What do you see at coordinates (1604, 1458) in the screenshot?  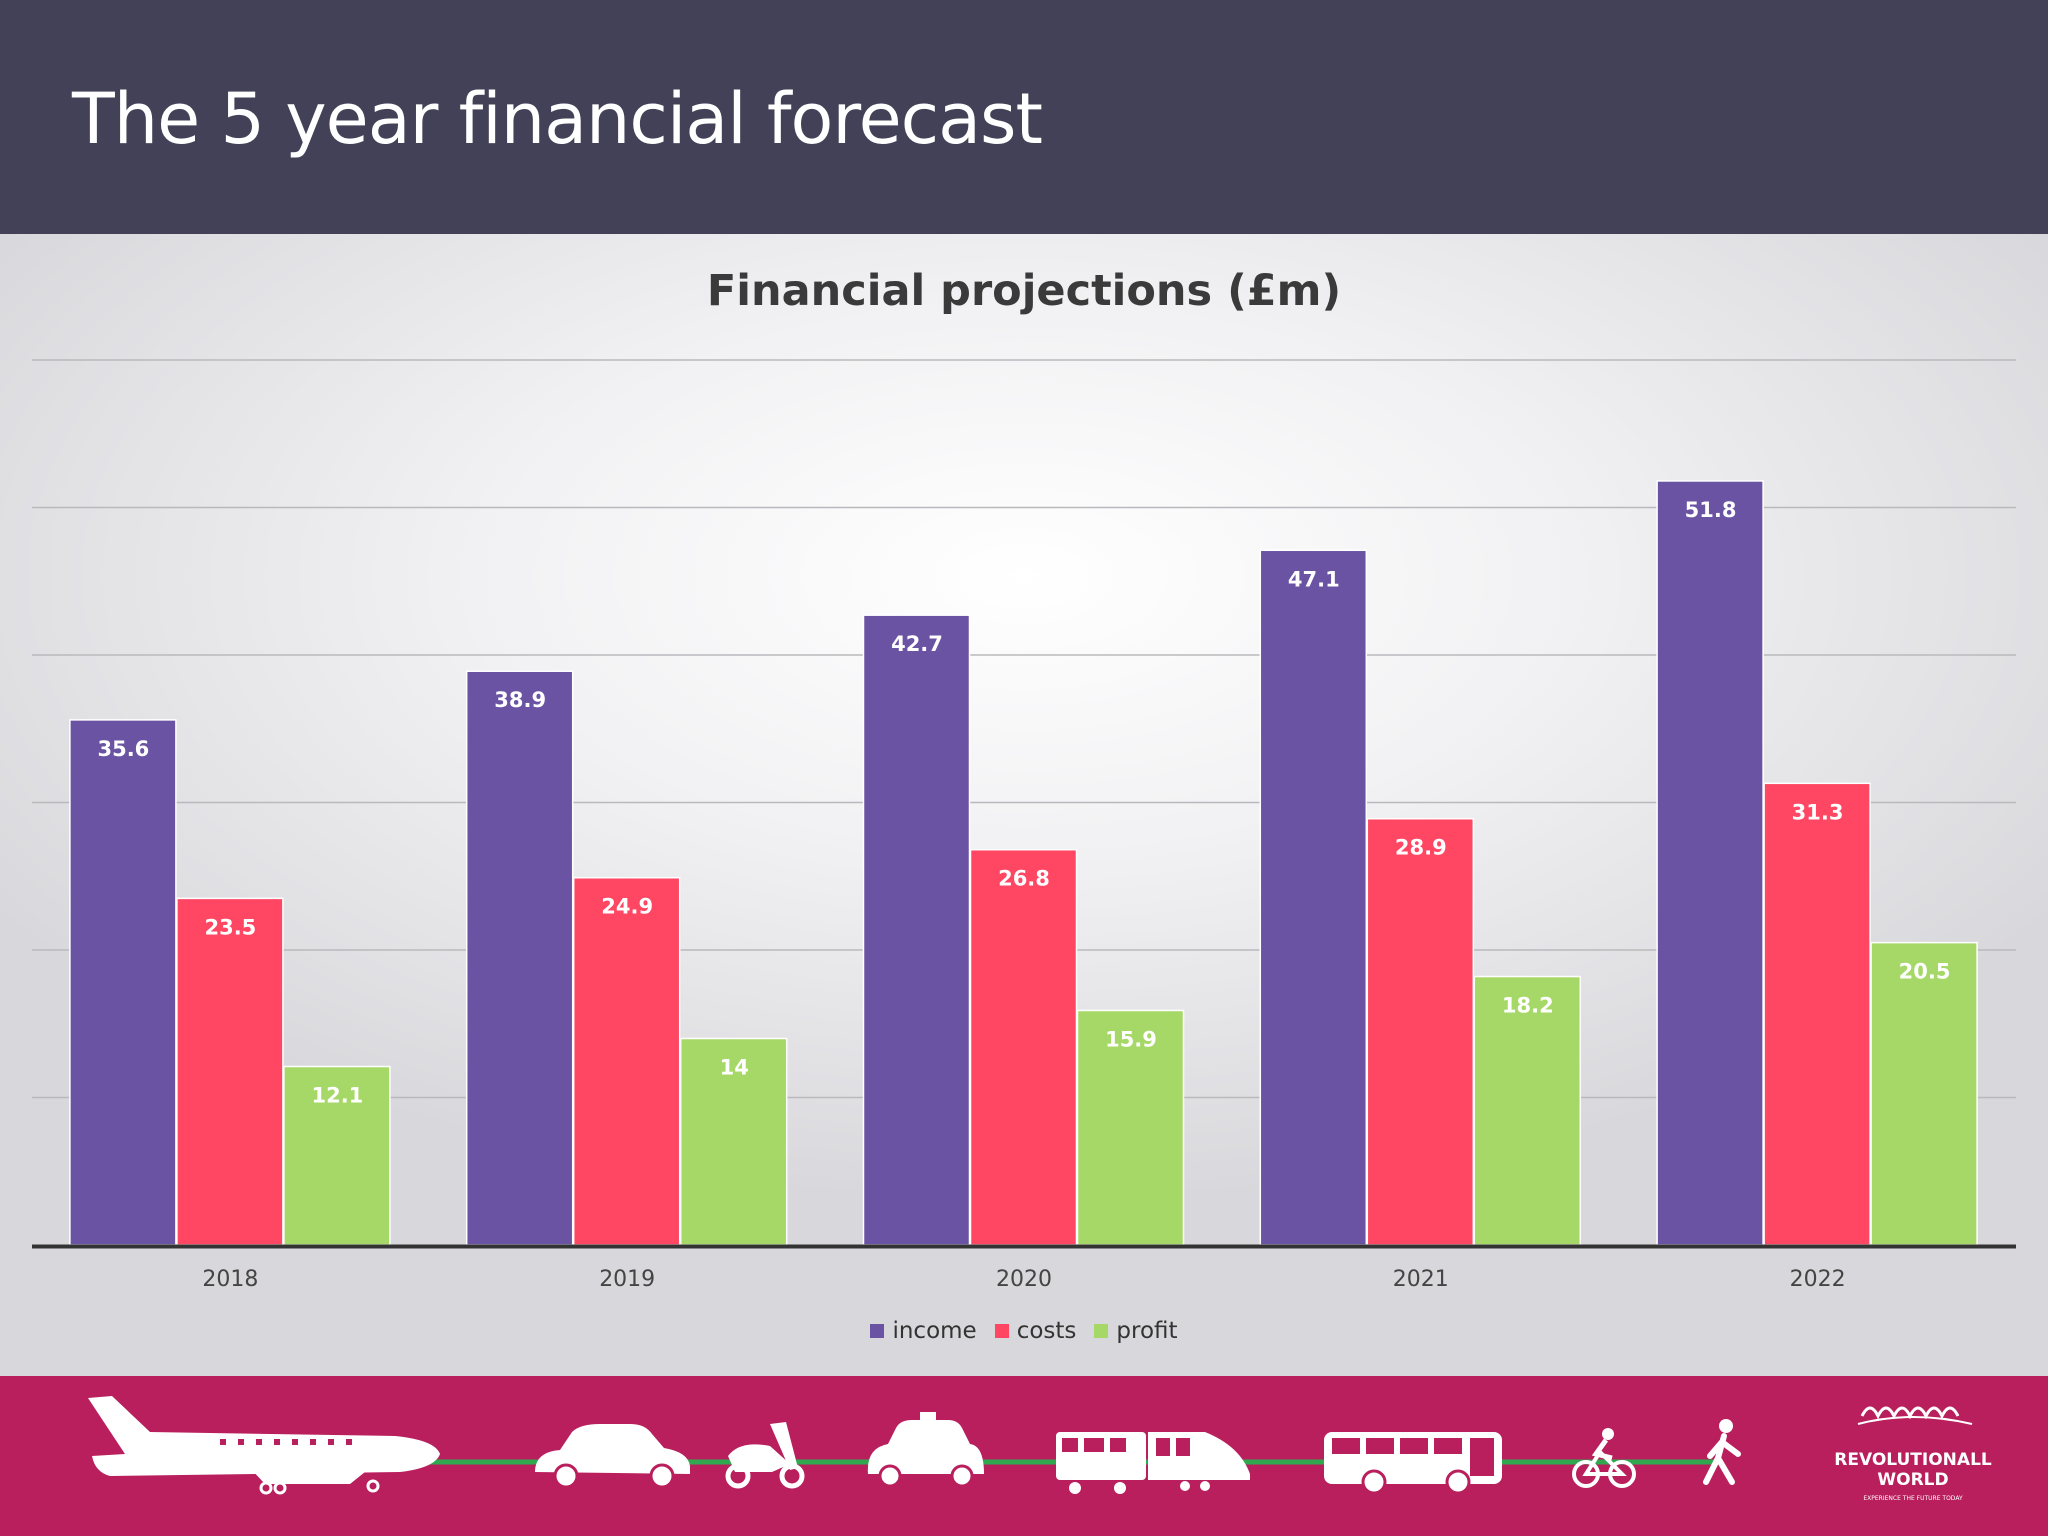 I see `bicycle-icon` at bounding box center [1604, 1458].